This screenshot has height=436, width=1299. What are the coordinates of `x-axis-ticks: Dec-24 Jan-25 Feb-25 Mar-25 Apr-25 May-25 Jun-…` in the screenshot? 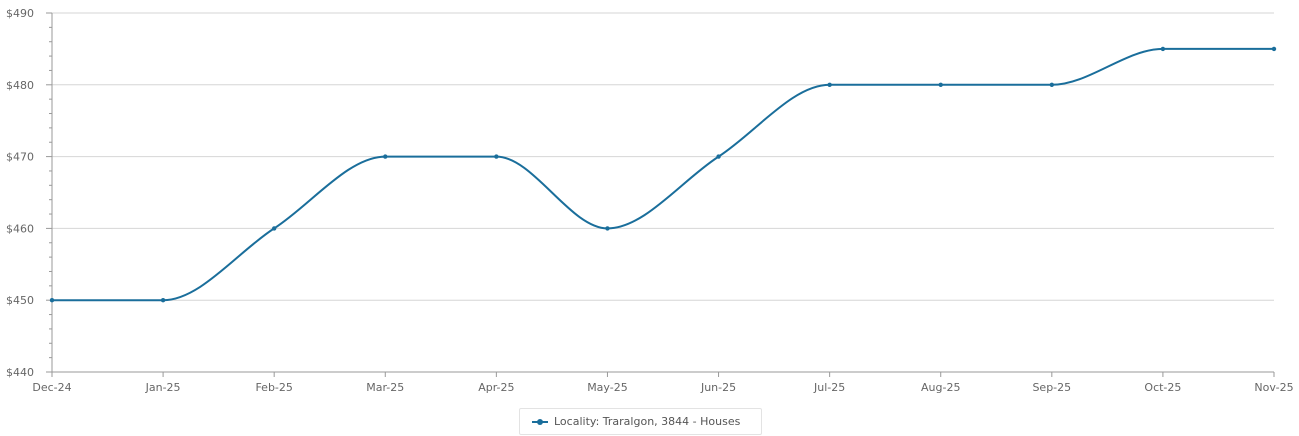 It's located at (663, 383).